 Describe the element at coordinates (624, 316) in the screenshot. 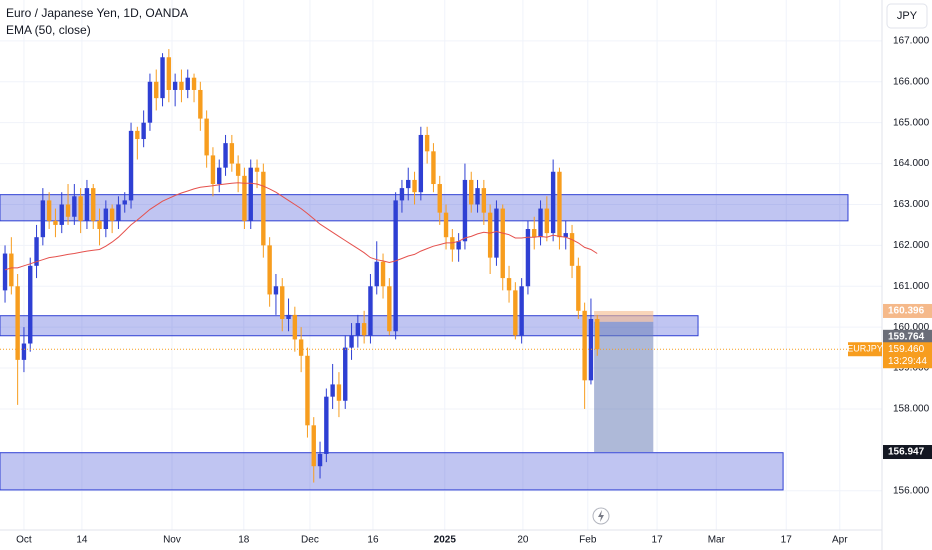

I see `risk-box` at that location.